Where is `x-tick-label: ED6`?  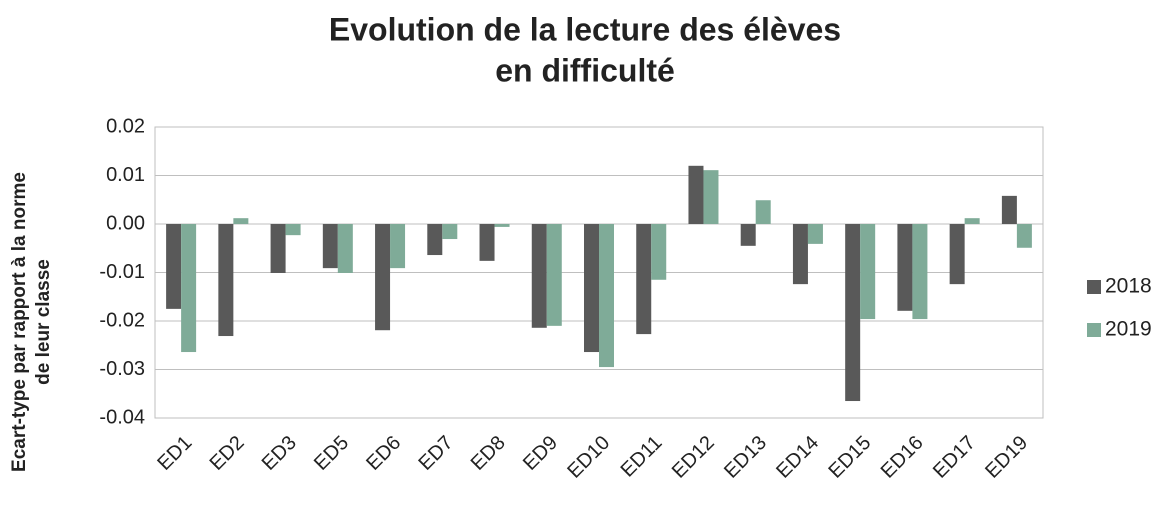 x-tick-label: ED6 is located at coordinates (383, 453).